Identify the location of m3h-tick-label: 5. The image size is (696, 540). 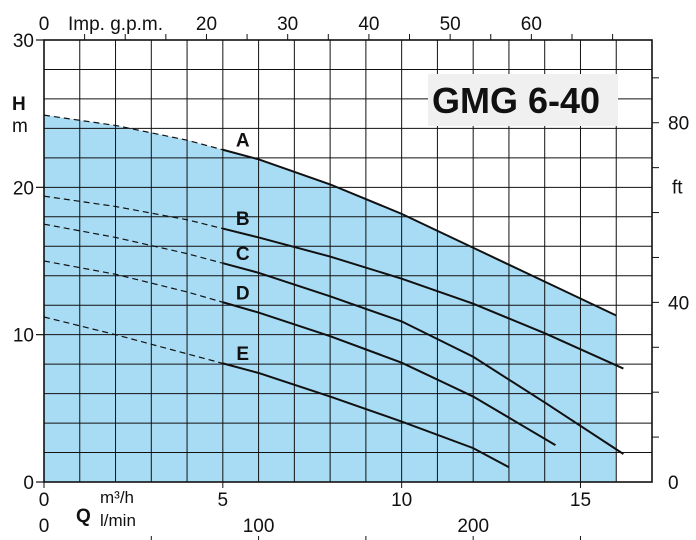
(223, 500).